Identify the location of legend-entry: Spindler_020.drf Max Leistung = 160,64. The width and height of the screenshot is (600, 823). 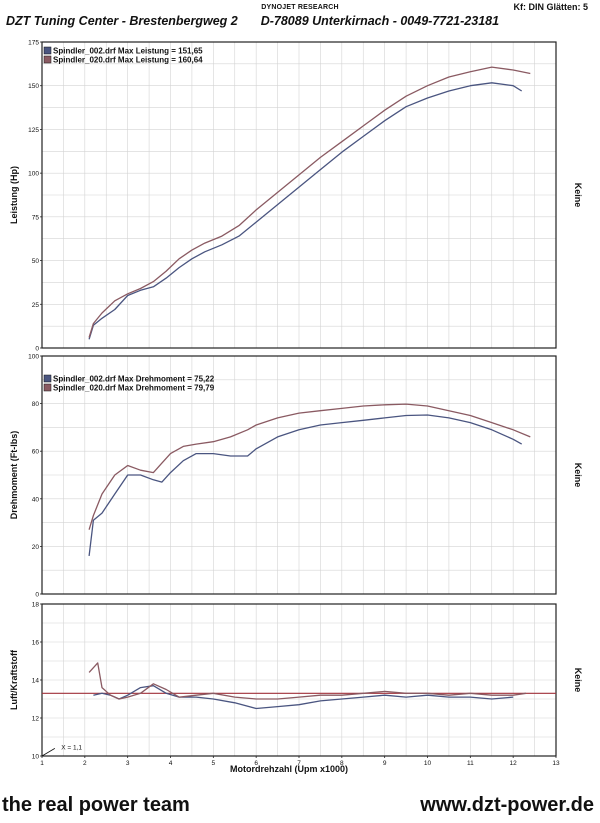
(128, 60).